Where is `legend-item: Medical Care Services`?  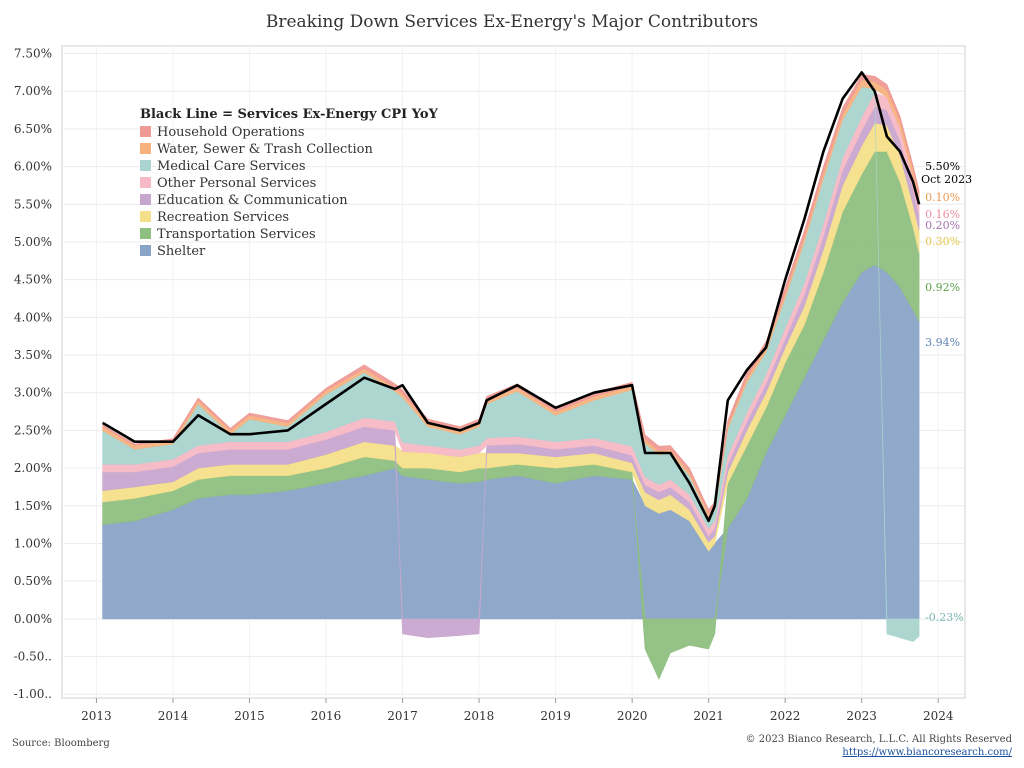
legend-item: Medical Care Services is located at coordinates (231, 166).